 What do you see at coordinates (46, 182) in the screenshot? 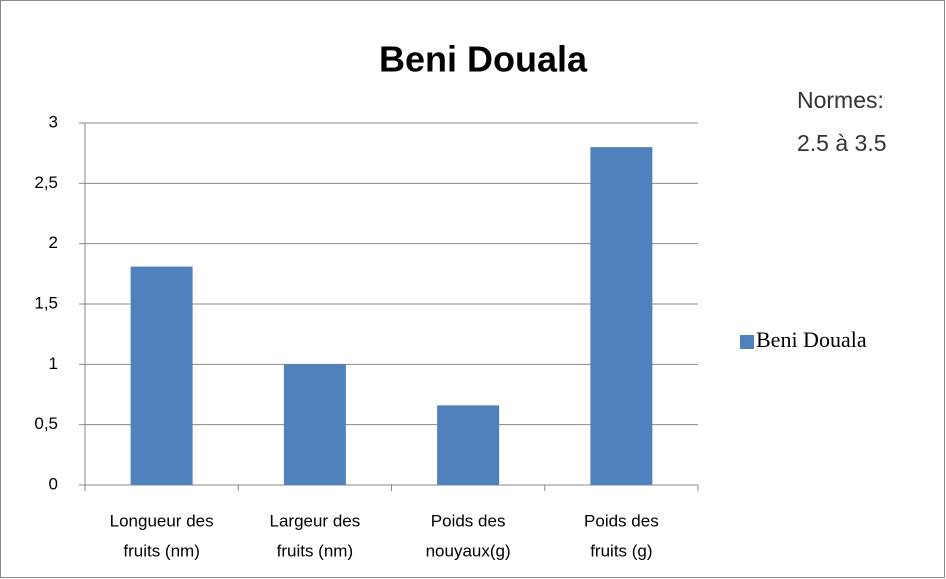
I see `y-tick-label: 2,5` at bounding box center [46, 182].